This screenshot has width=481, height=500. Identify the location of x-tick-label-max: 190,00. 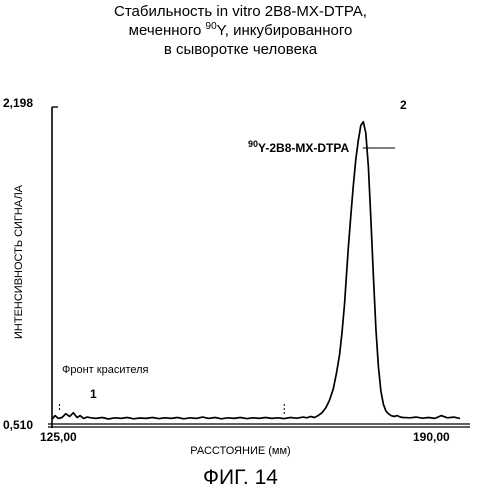
(431, 437).